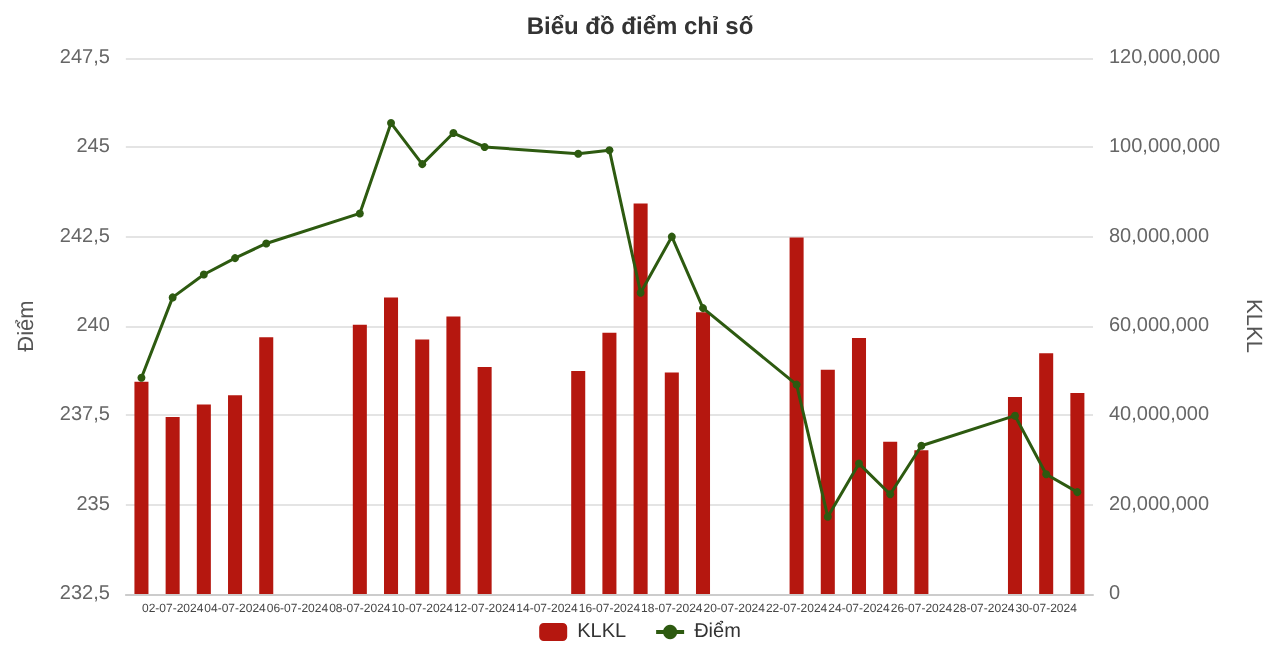 The height and width of the screenshot is (648, 1280). I want to click on legend-label: KLKL, so click(602, 632).